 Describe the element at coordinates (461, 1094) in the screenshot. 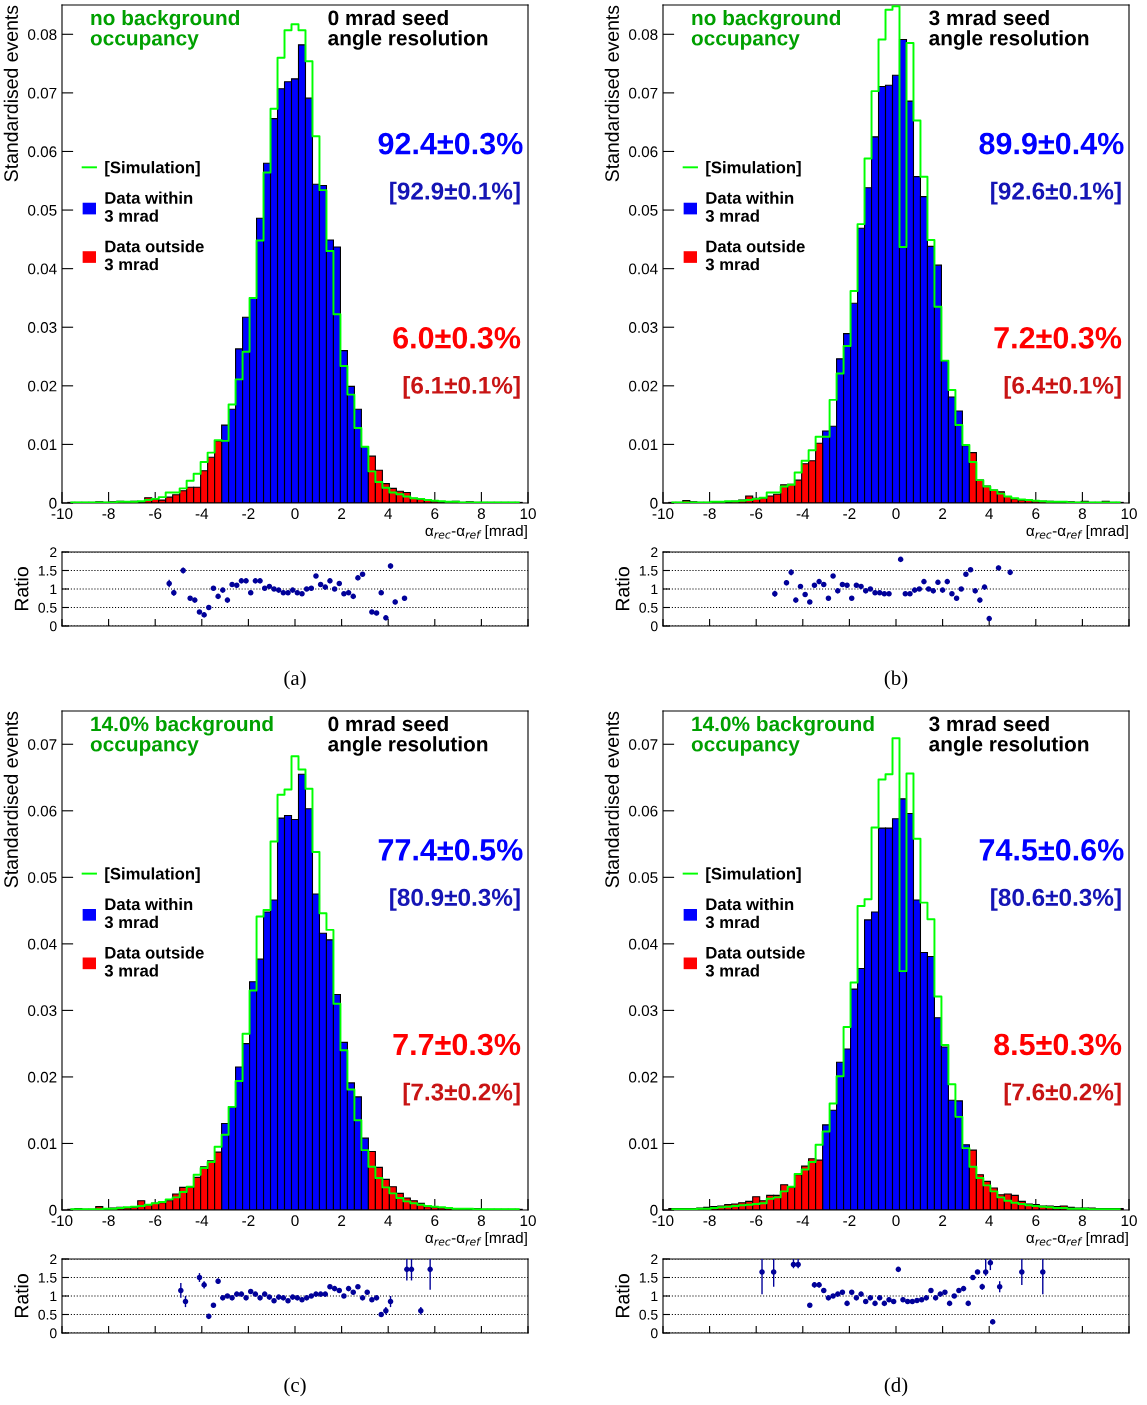

I see `annotation: [7.3±0.2%]` at that location.